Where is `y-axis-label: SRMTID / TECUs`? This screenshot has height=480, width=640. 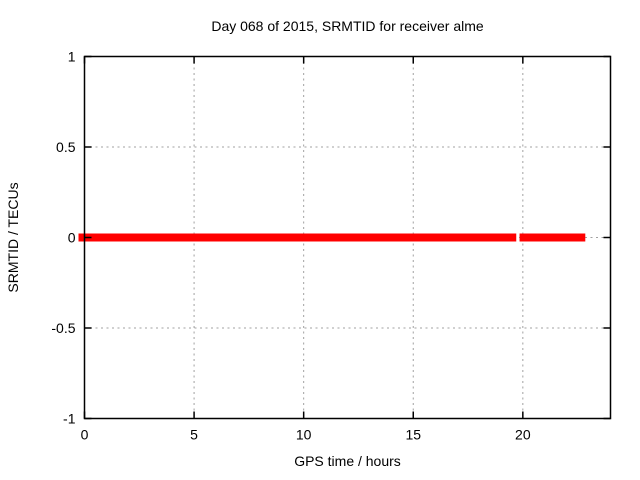
y-axis-label: SRMTID / TECUs is located at coordinates (13, 237).